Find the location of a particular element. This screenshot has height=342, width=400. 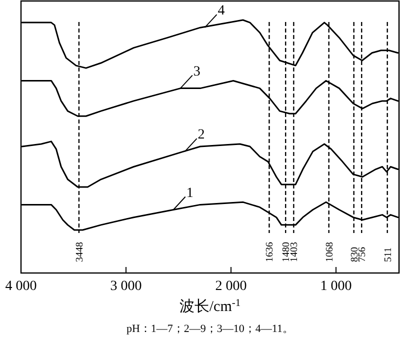

ref-line-label: 1068 is located at coordinates (330, 252).